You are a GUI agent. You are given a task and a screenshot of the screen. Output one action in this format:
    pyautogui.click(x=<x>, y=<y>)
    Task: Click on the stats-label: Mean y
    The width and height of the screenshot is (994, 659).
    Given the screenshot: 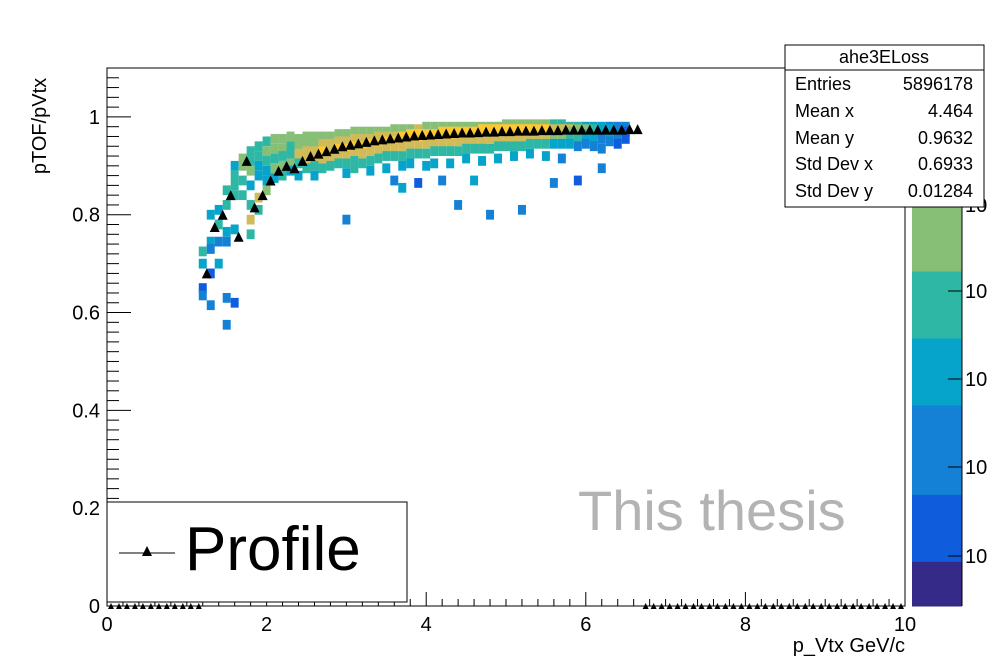 What is the action you would take?
    pyautogui.click(x=824, y=138)
    